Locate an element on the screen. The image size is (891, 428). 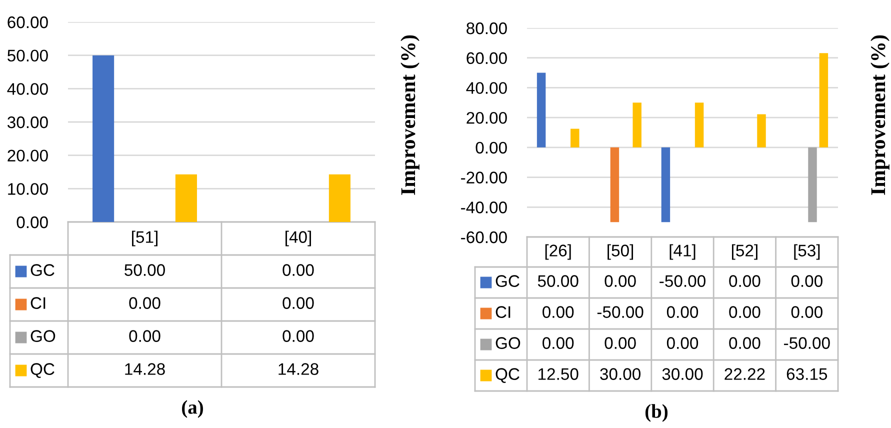
y-tick-label: 10.00 is located at coordinates (28, 189).